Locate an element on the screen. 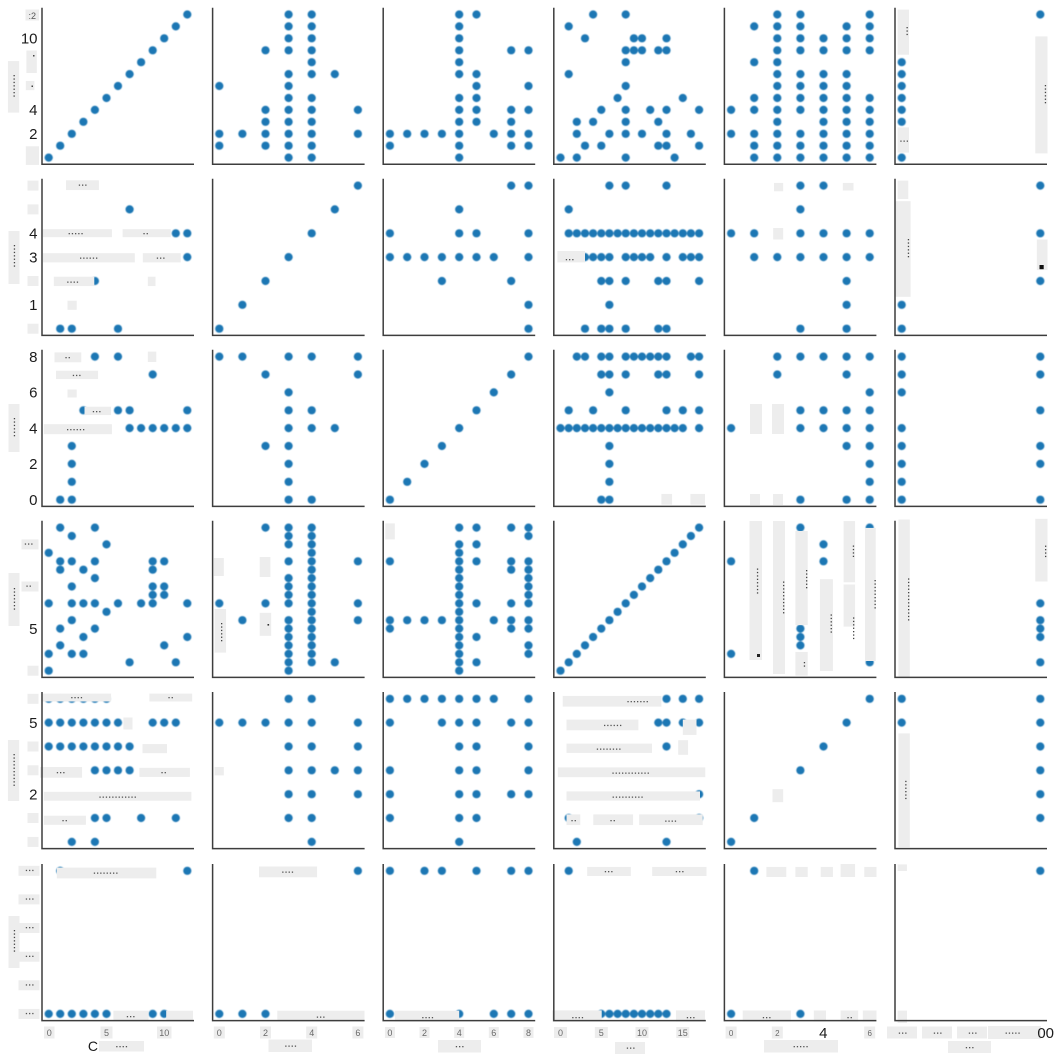 This screenshot has height=1064, width=1058. svg-text: 3 is located at coordinates (33, 257).